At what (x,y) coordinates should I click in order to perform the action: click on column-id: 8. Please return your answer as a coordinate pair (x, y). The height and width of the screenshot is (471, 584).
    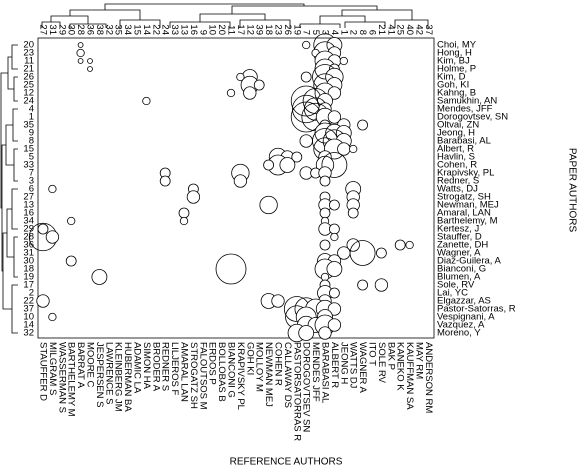
    Looking at the image, I should click on (362, 32).